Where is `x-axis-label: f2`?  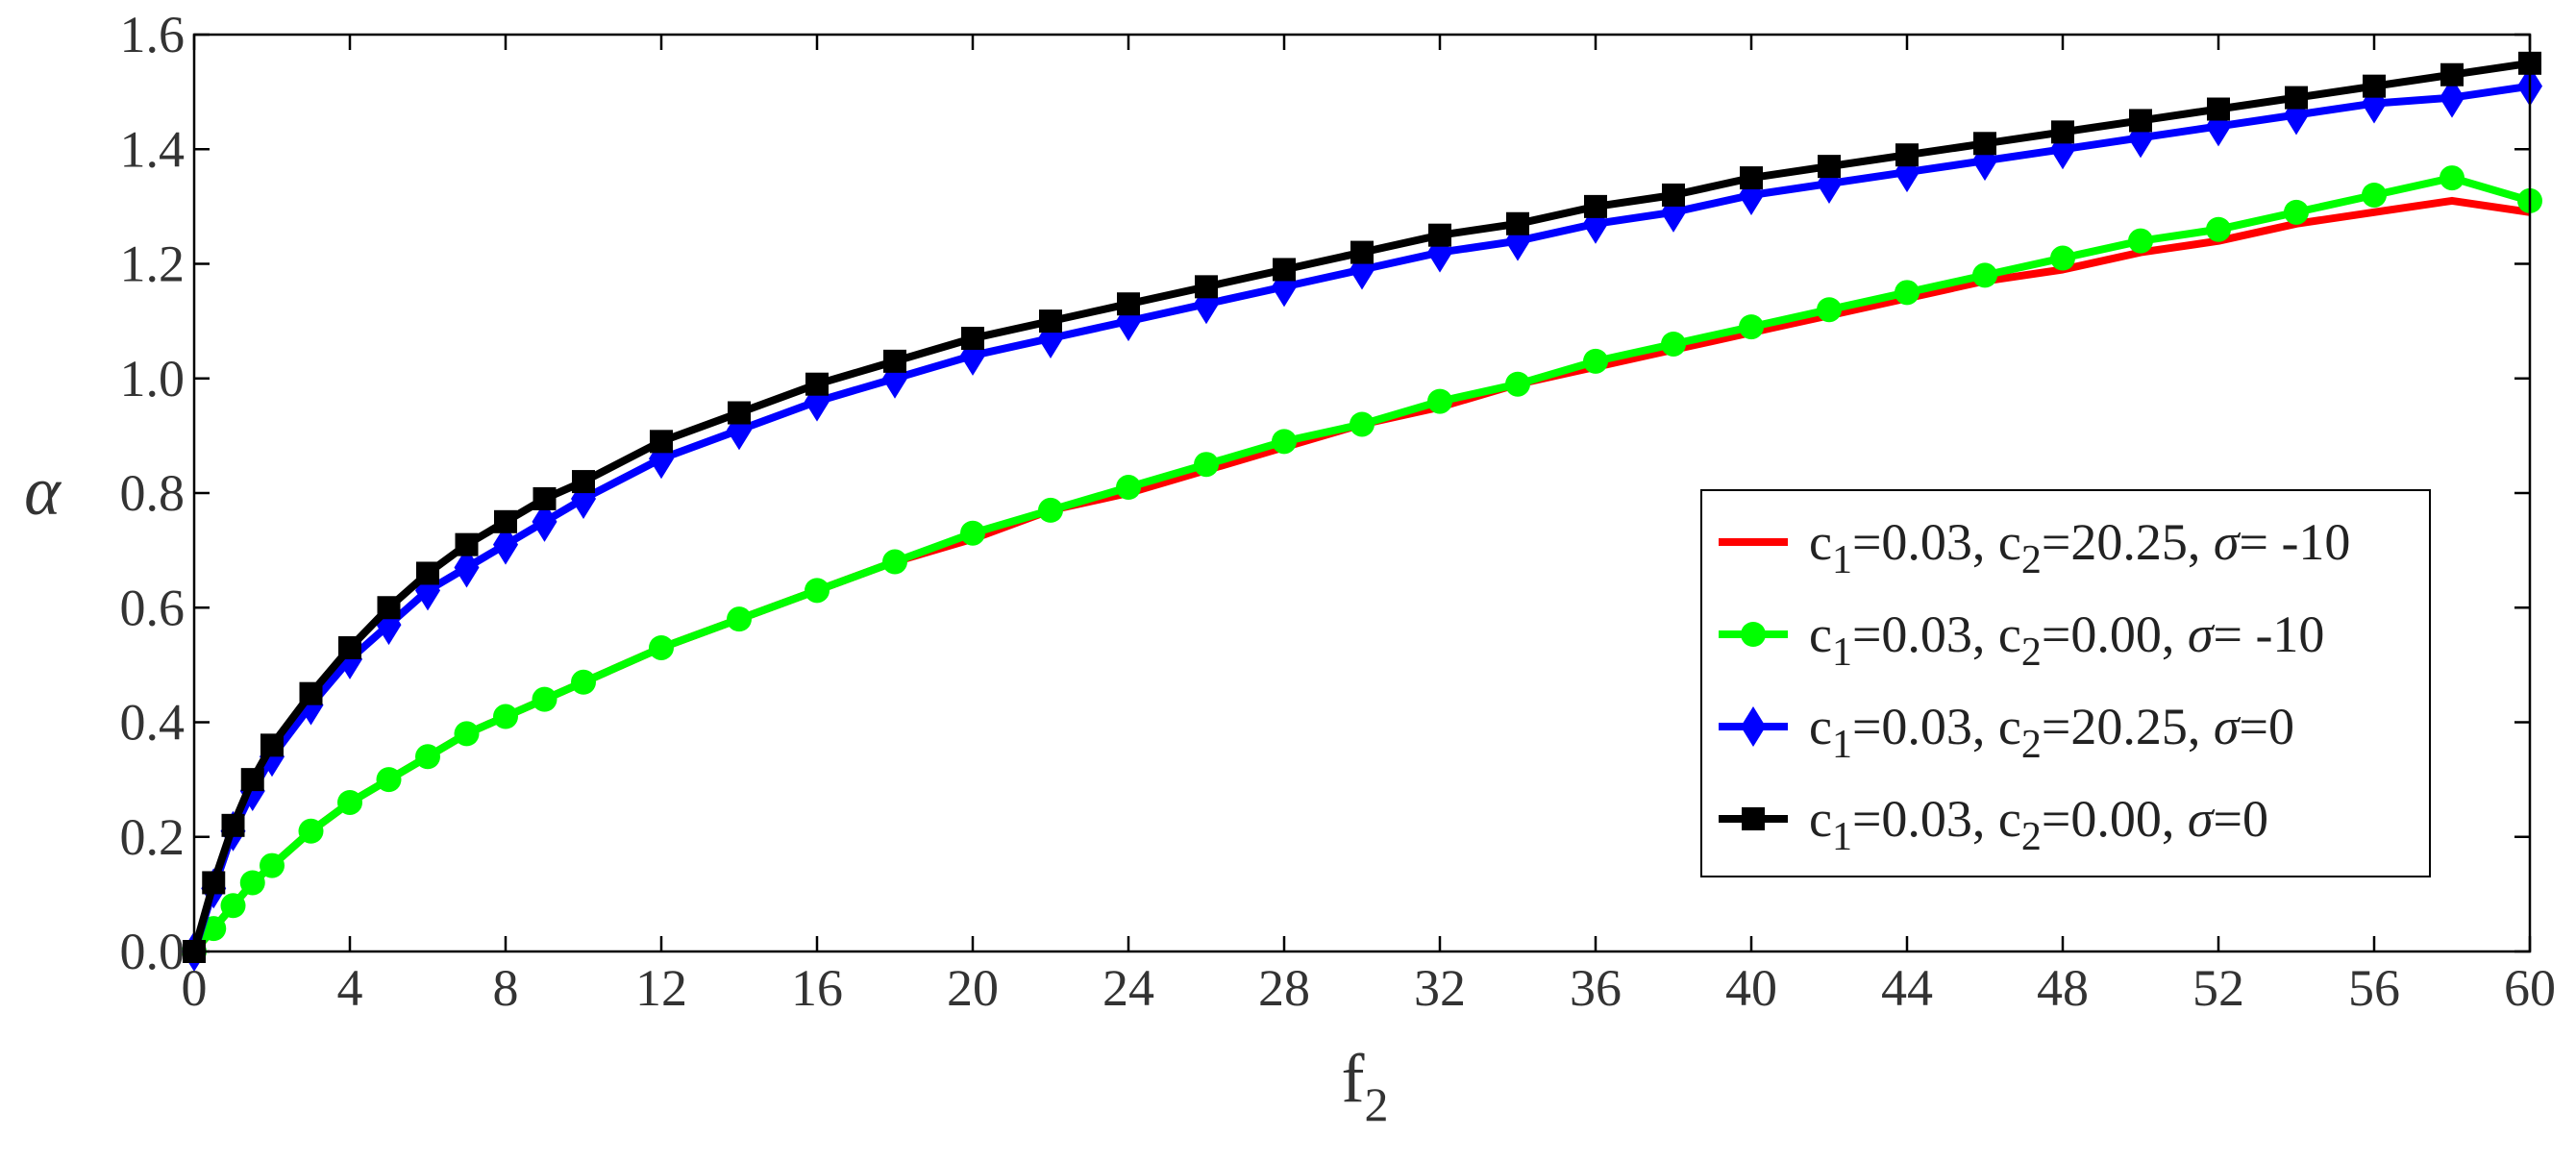 x-axis-label: f2 is located at coordinates (1365, 1085).